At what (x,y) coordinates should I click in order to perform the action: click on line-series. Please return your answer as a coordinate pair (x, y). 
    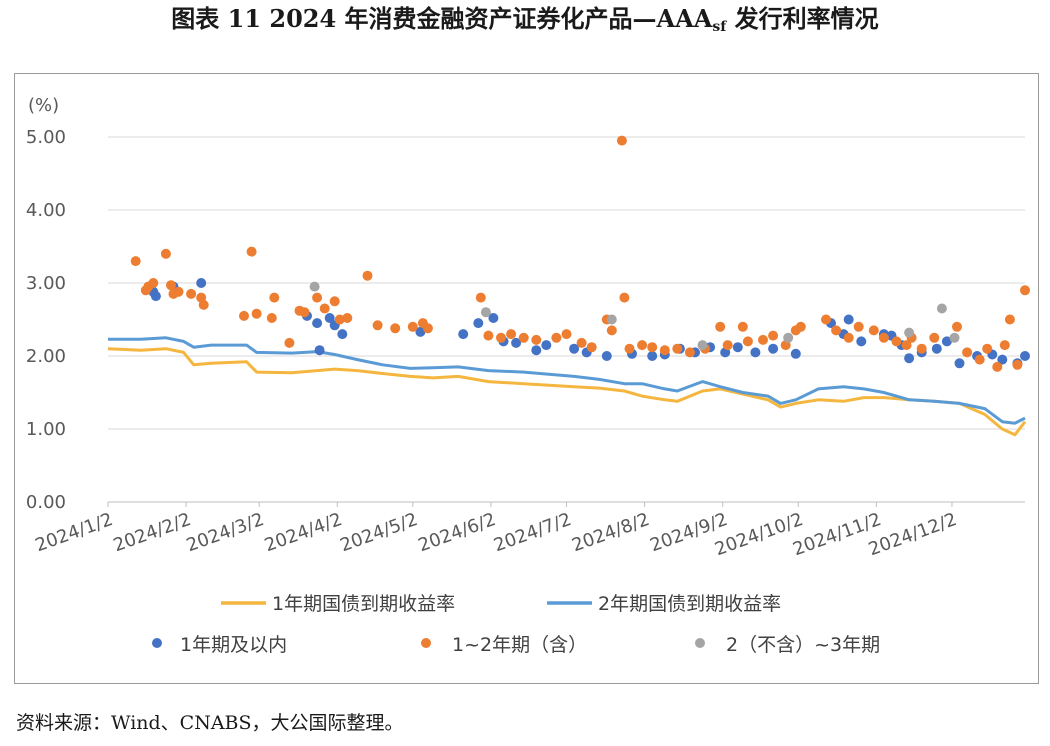
    Looking at the image, I should click on (567, 386).